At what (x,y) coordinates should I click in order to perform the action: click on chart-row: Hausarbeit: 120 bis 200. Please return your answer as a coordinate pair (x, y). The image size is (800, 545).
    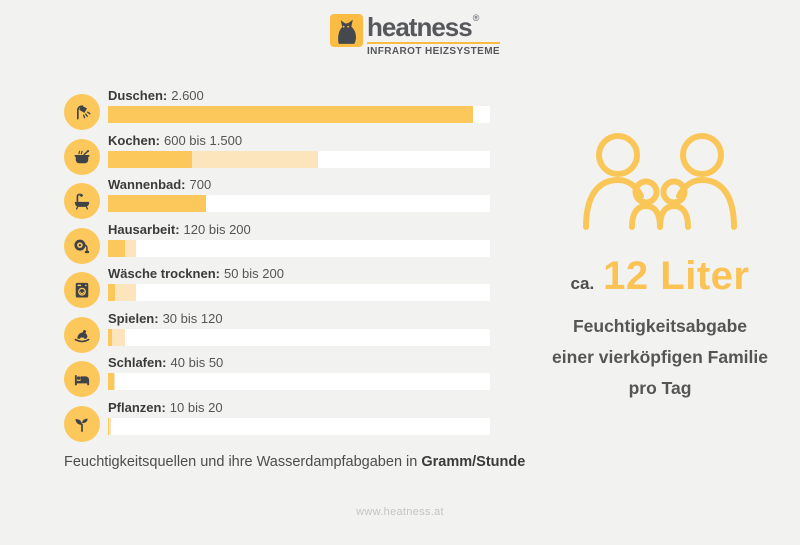
    Looking at the image, I should click on (277, 242).